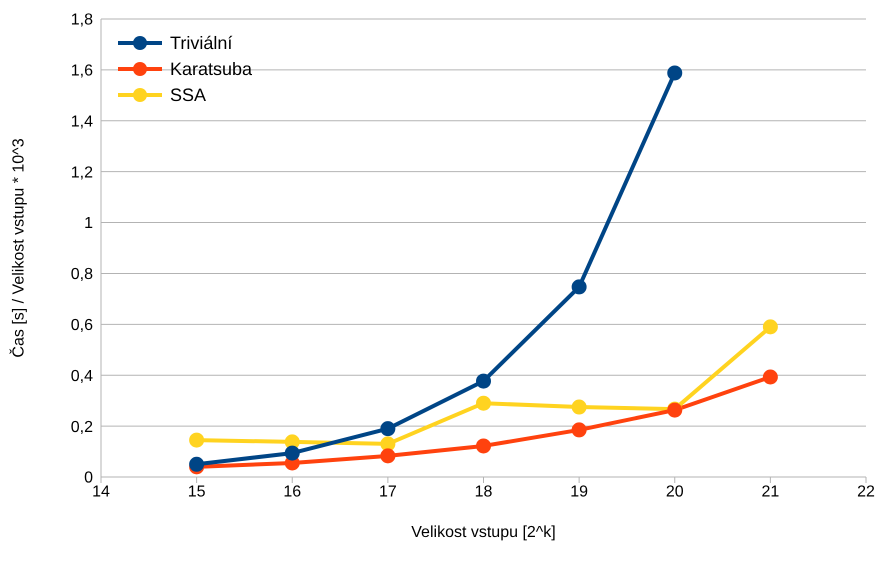  Describe the element at coordinates (82, 20) in the screenshot. I see `y-tick-label: 1,8` at that location.